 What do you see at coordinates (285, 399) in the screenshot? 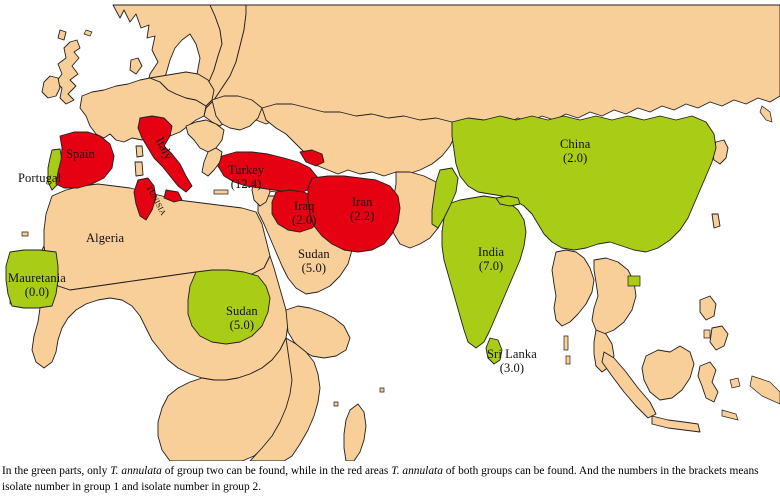
I see `country-east-africa` at bounding box center [285, 399].